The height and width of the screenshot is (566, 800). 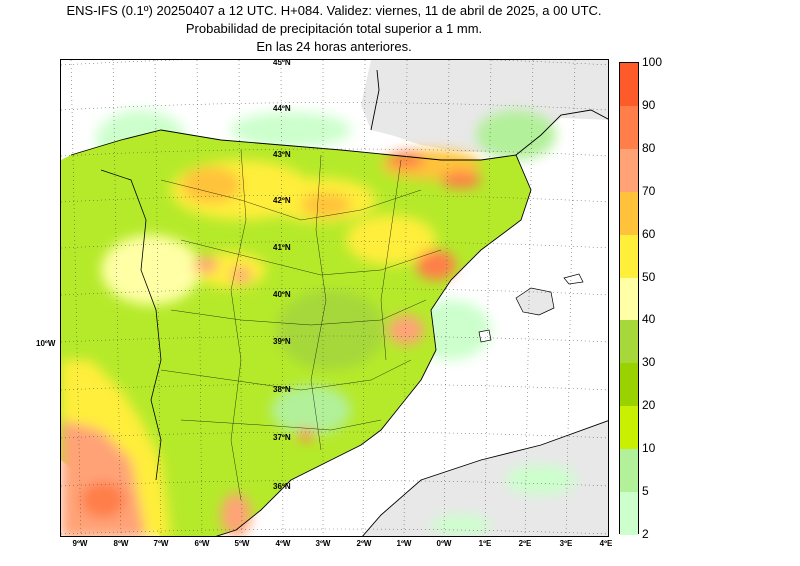 I want to click on colorbar-tick-label: 2, so click(x=645, y=534).